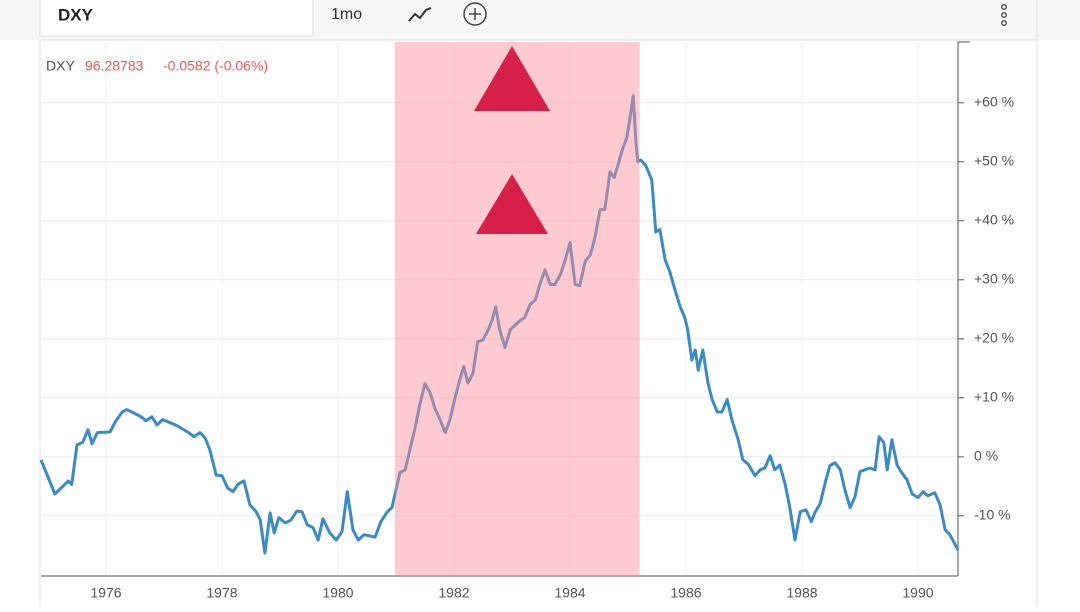 Image resolution: width=1080 pixels, height=612 pixels. I want to click on interval-button: 1mo, so click(346, 14).